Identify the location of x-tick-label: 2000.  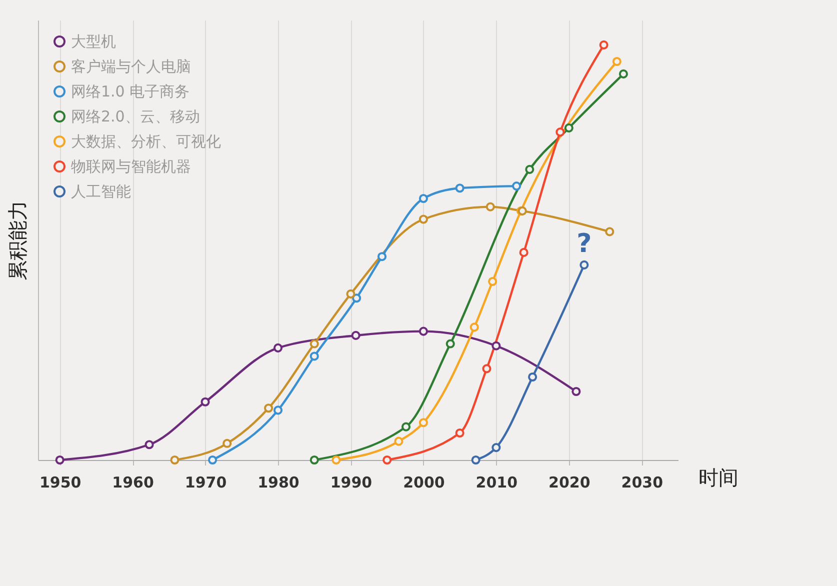
(424, 483).